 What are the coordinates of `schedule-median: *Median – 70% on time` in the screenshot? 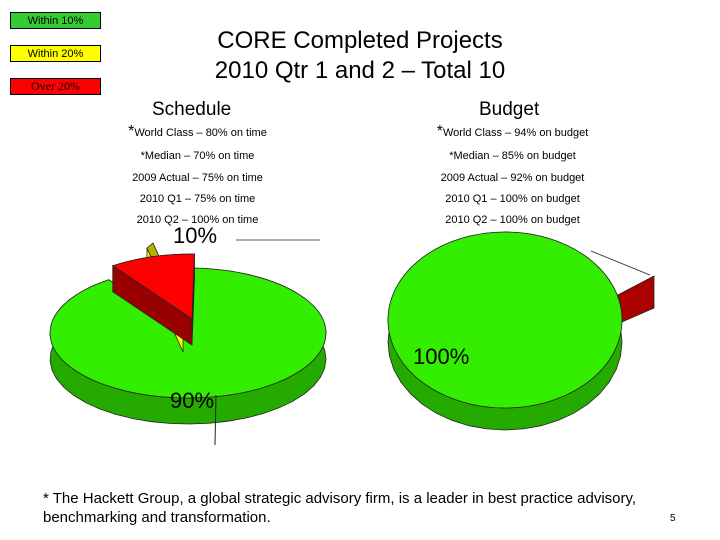 It's located at (197, 156).